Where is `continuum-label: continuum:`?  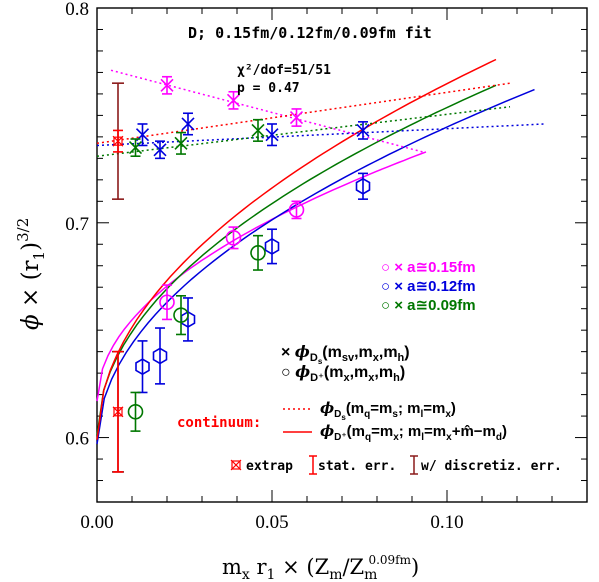
continuum-label: continuum: is located at coordinates (219, 423).